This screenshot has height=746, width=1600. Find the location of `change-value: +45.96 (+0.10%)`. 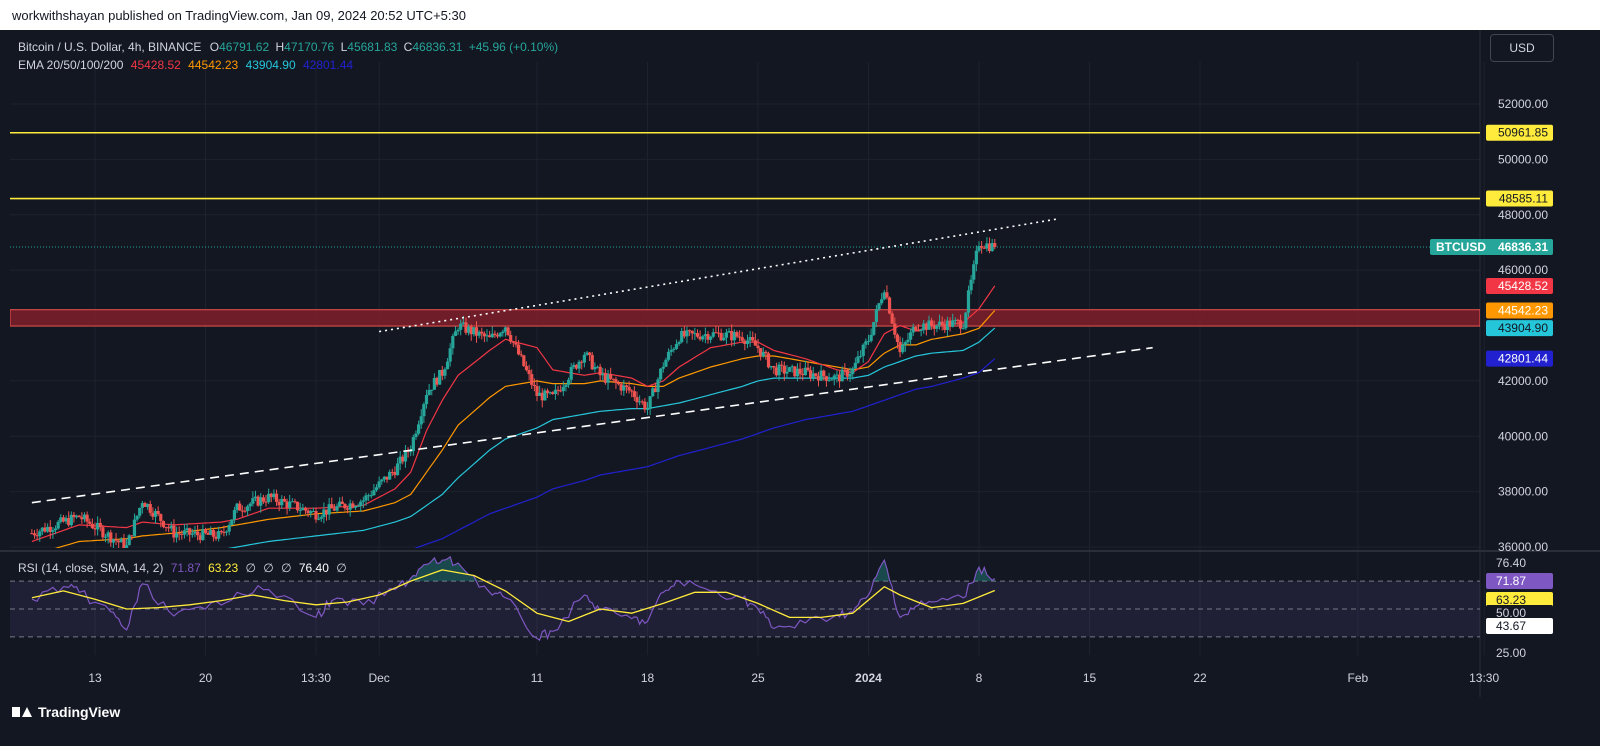

change-value: +45.96 (+0.10%) is located at coordinates (513, 47).